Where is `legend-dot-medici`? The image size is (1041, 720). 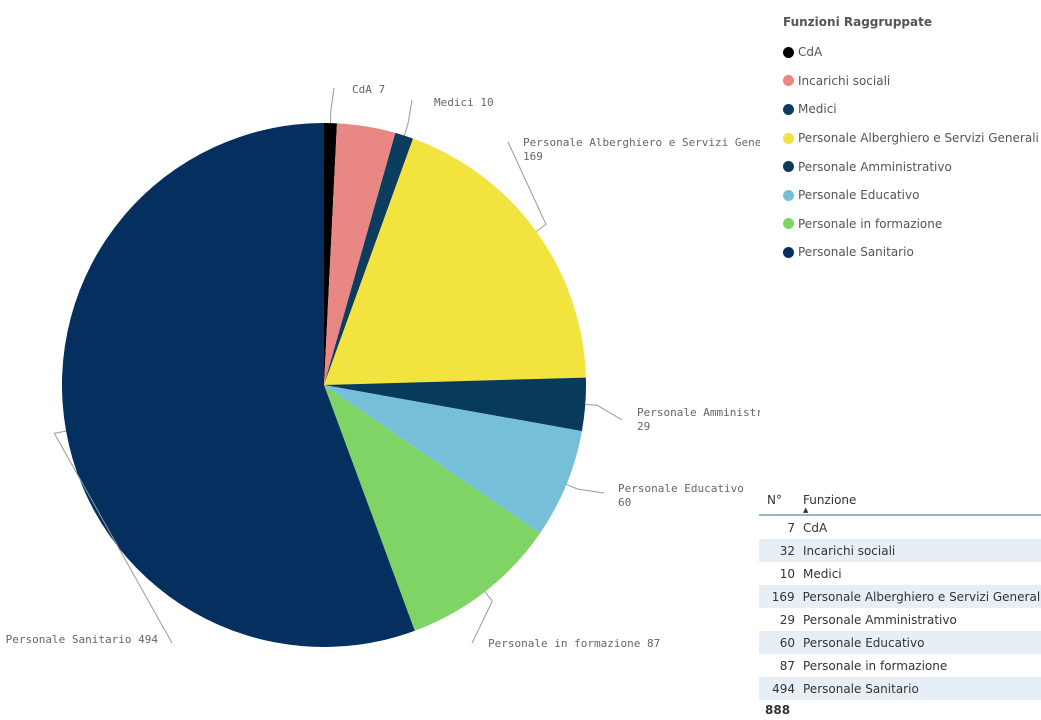
legend-dot-medici is located at coordinates (788, 109).